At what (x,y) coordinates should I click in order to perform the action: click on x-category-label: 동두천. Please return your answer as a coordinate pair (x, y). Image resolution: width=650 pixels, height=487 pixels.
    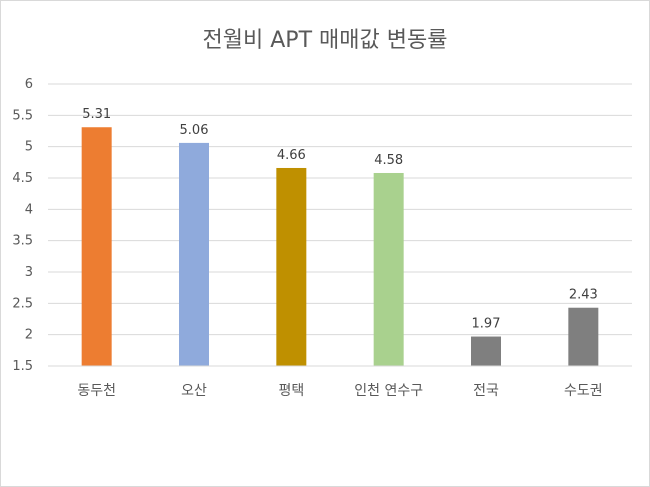
    Looking at the image, I should click on (96, 391).